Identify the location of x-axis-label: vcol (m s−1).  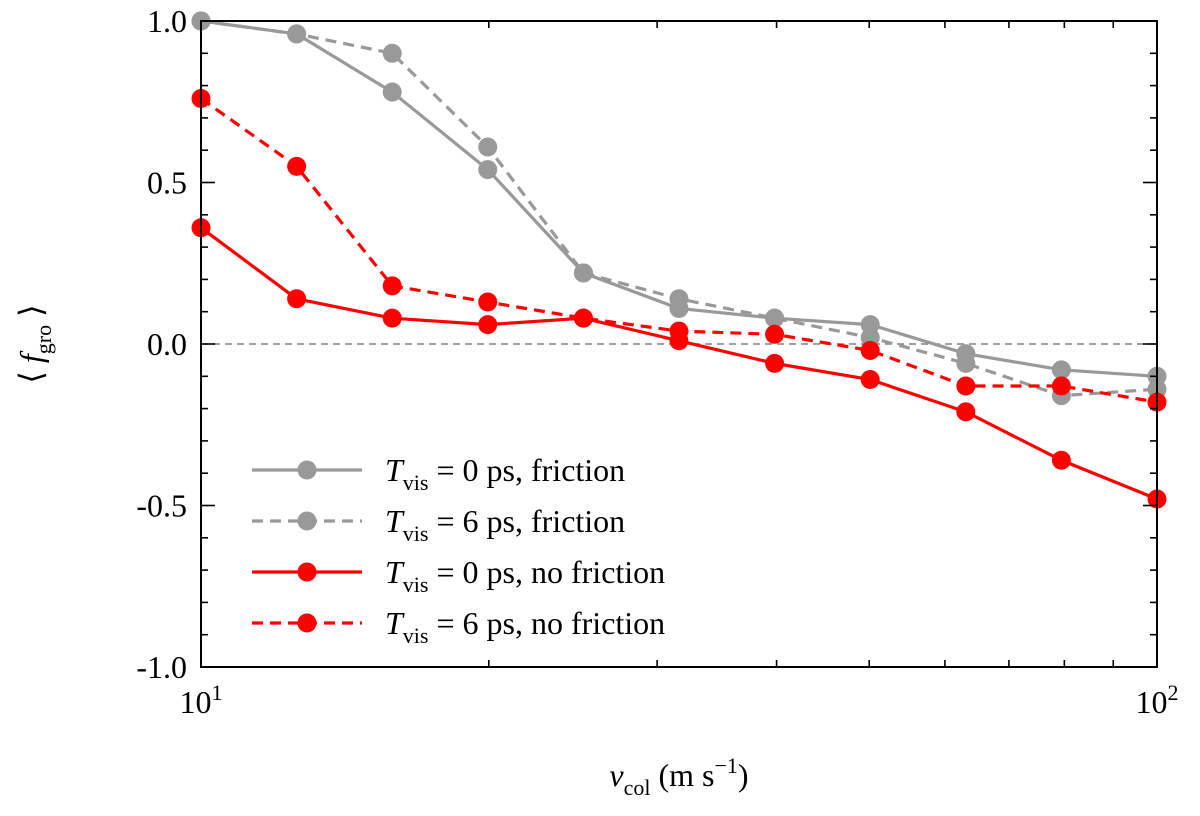
(678, 776).